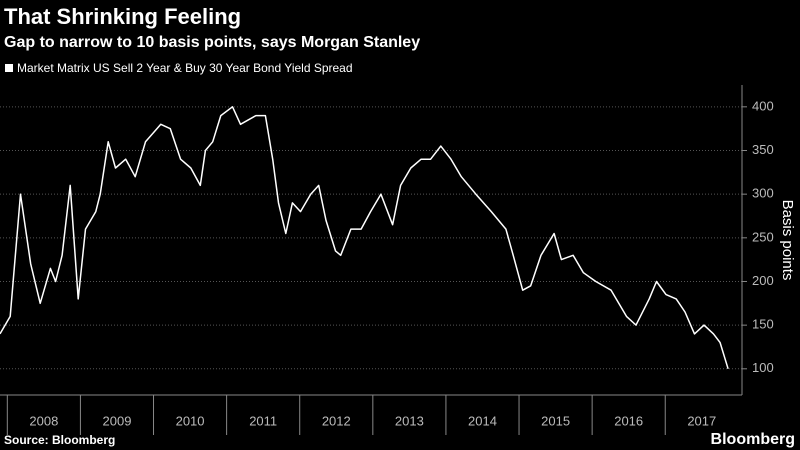 This screenshot has width=800, height=450. I want to click on x-tick-label: 2014, so click(482, 420).